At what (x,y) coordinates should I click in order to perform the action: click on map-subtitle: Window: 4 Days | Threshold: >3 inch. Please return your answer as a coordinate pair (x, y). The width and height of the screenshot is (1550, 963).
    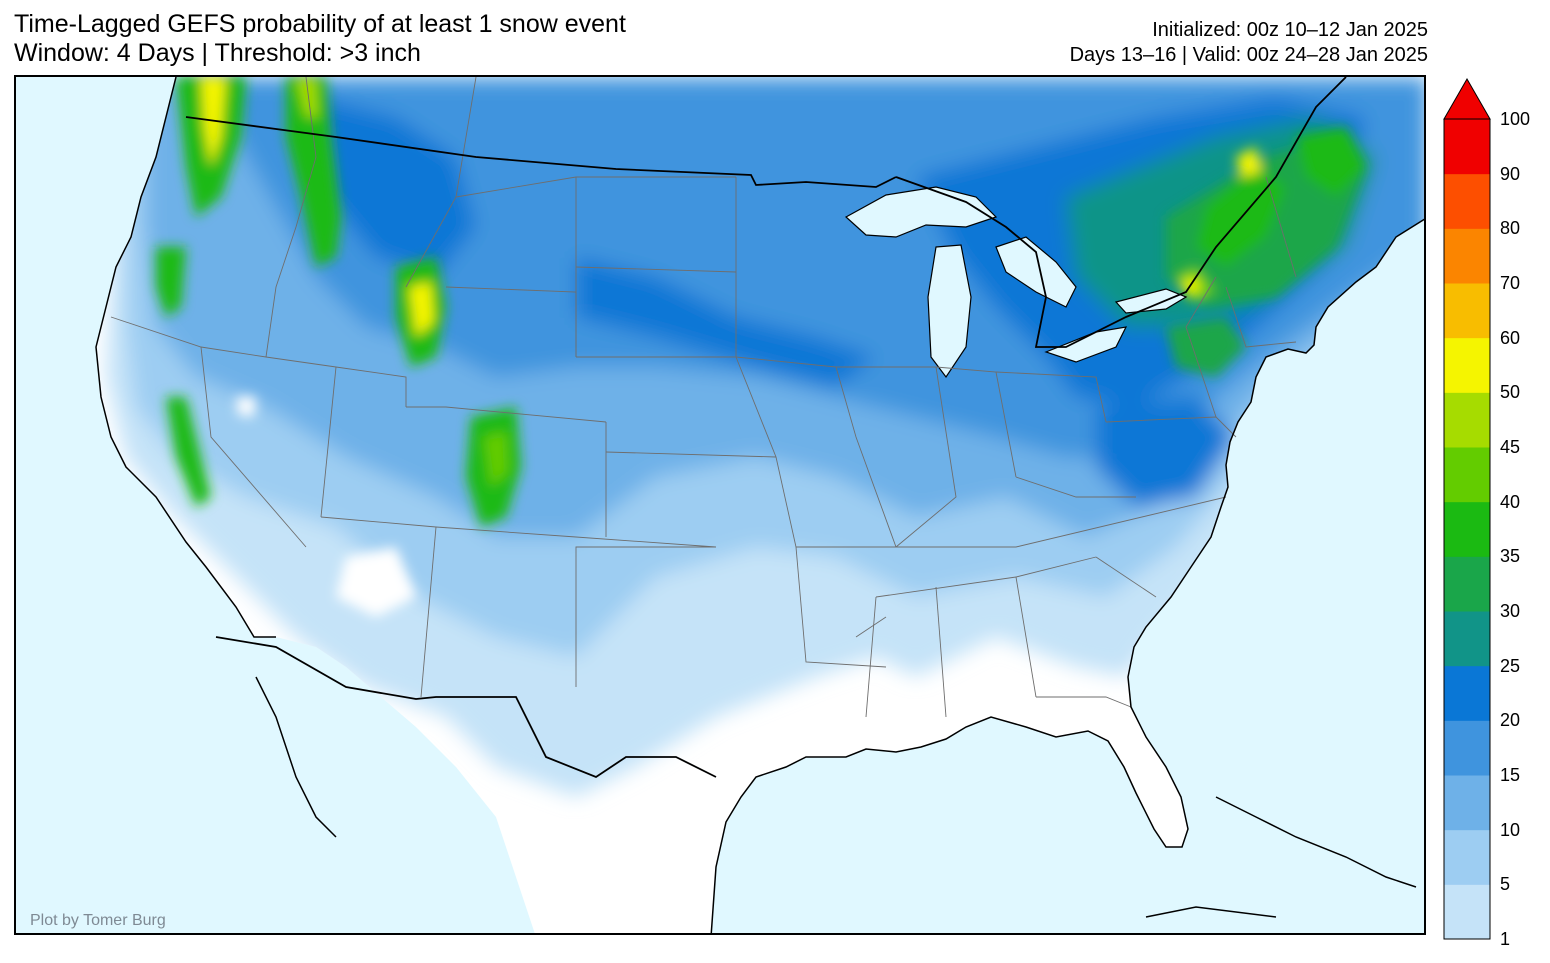
    Looking at the image, I should click on (217, 53).